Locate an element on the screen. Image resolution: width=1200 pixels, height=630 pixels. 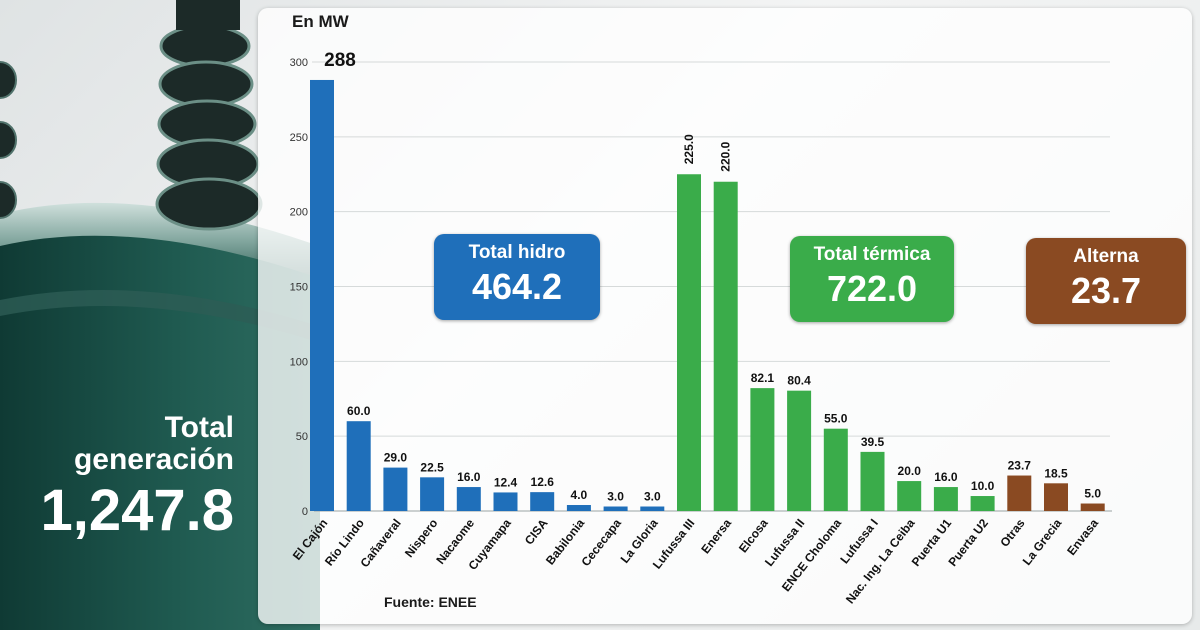
total-label-line1: Total is located at coordinates (199, 427).